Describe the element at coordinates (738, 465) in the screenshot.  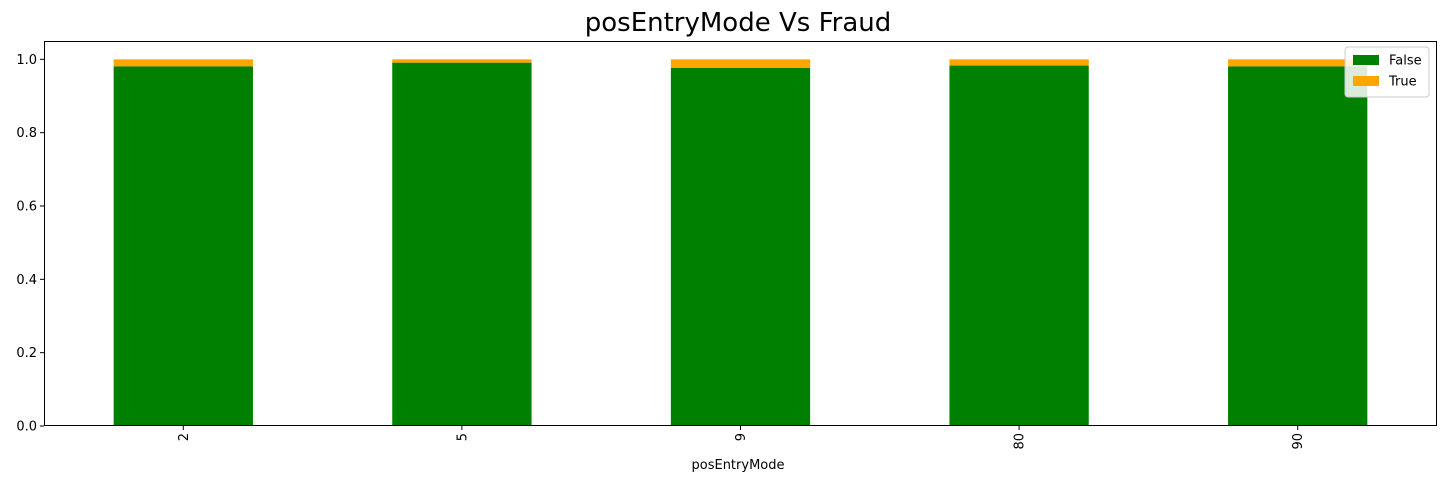
I see `x-axis-title: posEntryMode` at that location.